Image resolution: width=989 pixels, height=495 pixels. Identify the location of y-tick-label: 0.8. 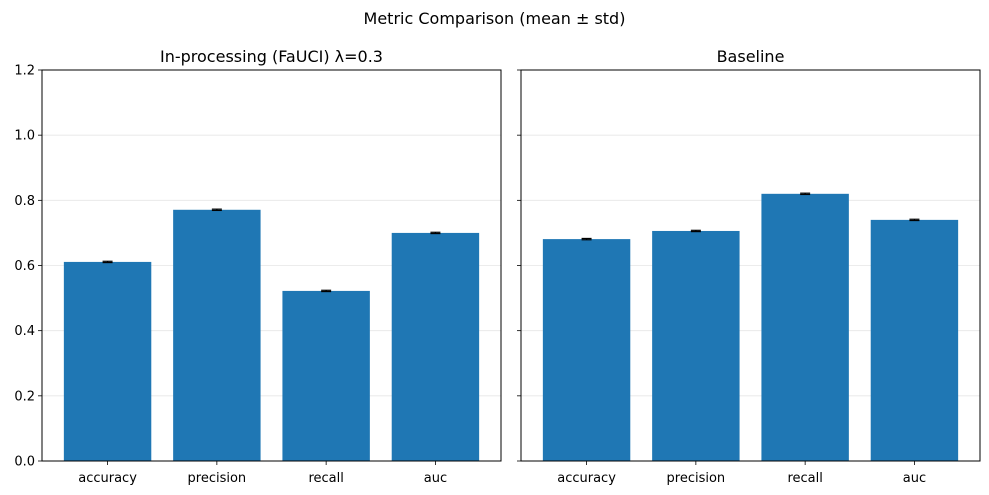
(24, 201).